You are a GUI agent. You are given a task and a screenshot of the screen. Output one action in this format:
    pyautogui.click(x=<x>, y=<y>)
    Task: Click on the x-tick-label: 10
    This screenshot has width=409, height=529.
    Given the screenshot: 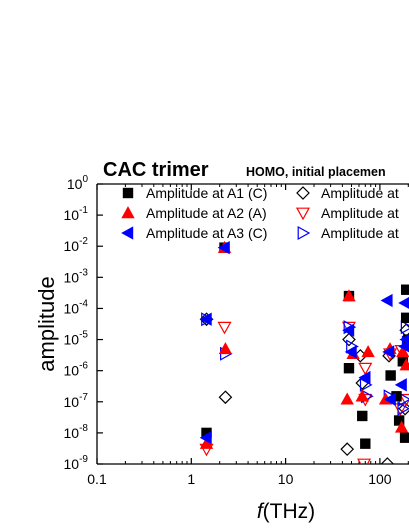 What is the action you would take?
    pyautogui.click(x=286, y=479)
    